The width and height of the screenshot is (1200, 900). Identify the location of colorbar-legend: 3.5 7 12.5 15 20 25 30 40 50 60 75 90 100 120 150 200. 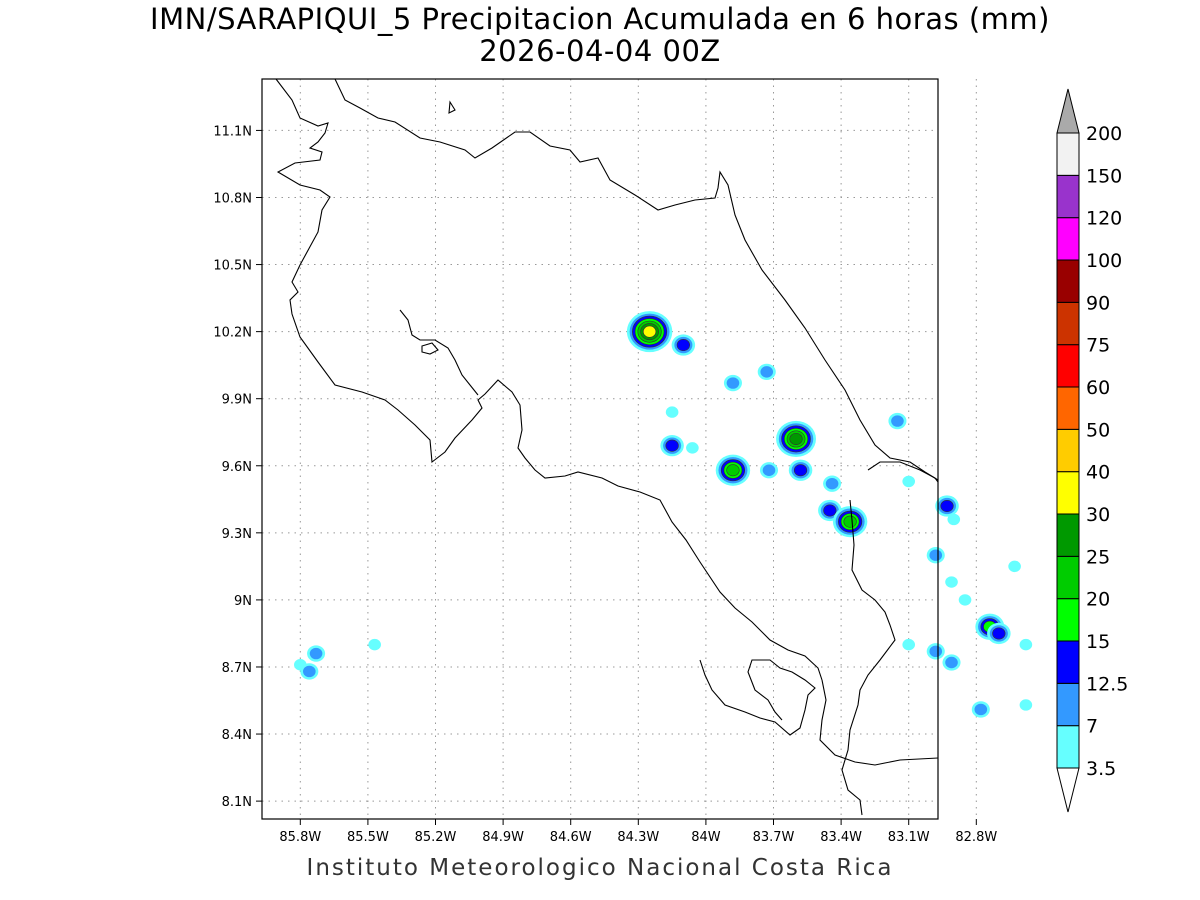
(1092, 450).